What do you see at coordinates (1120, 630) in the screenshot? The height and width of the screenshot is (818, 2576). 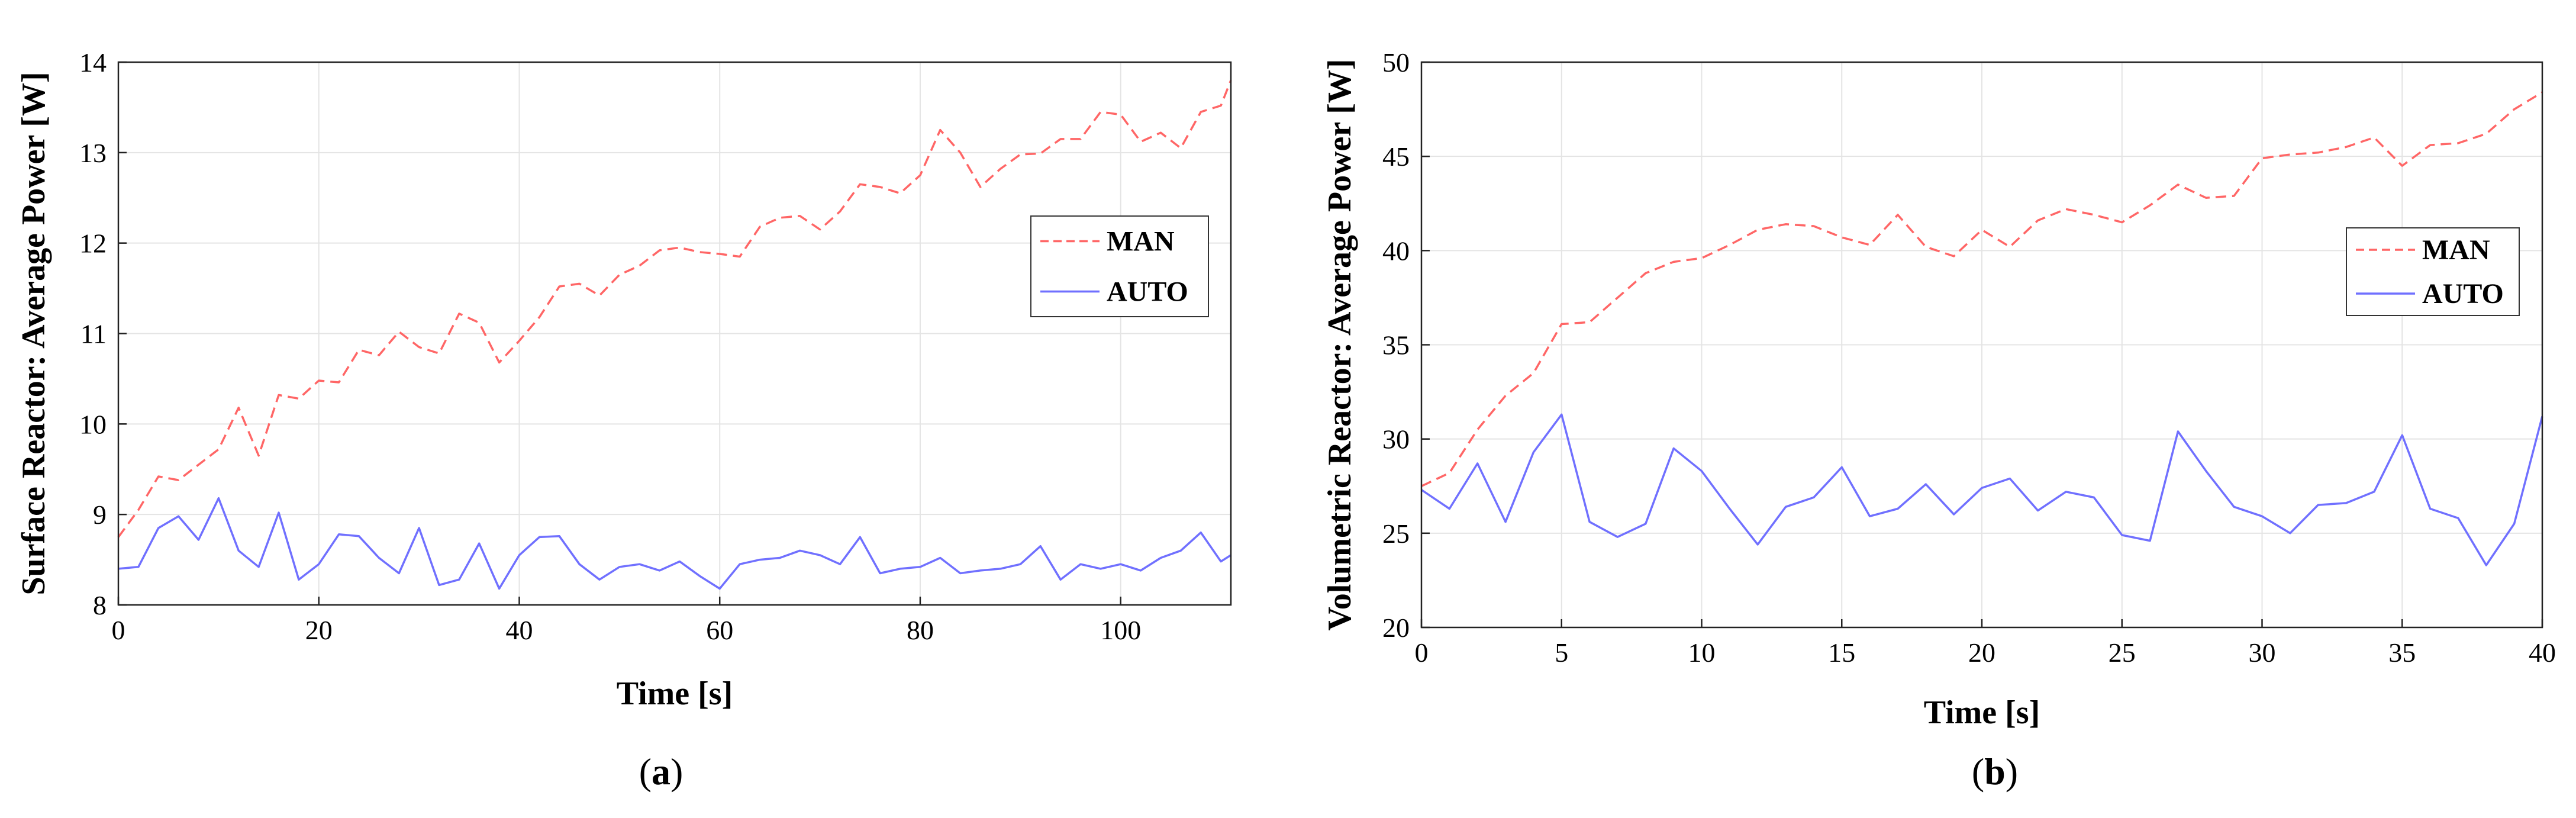 I see `x-tick-label: 100` at bounding box center [1120, 630].